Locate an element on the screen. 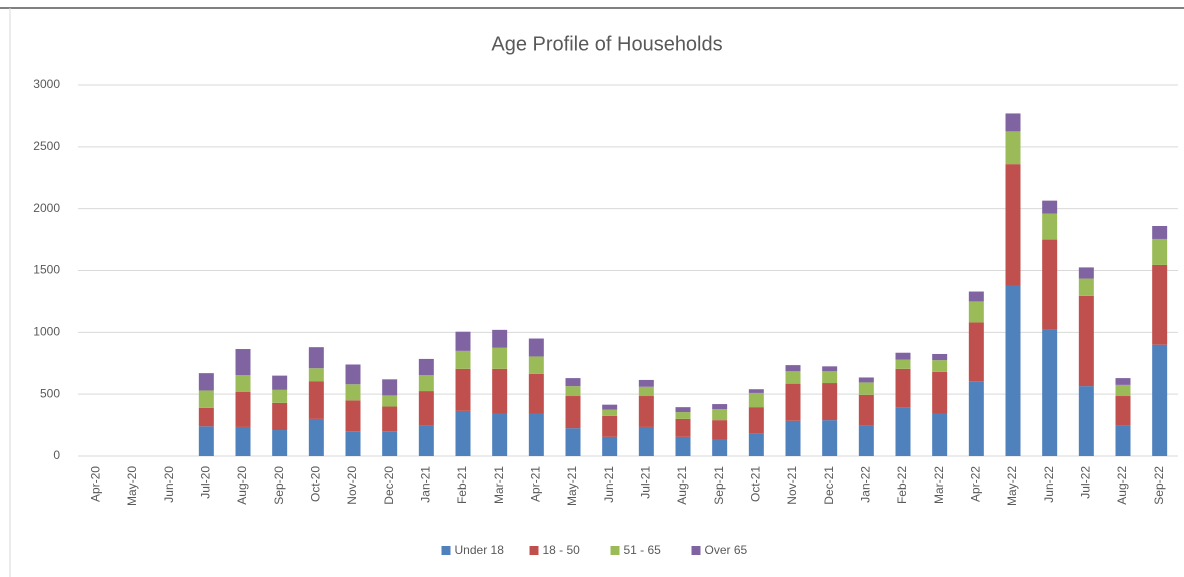  x-tick-label: Jul-20 is located at coordinates (206, 482).